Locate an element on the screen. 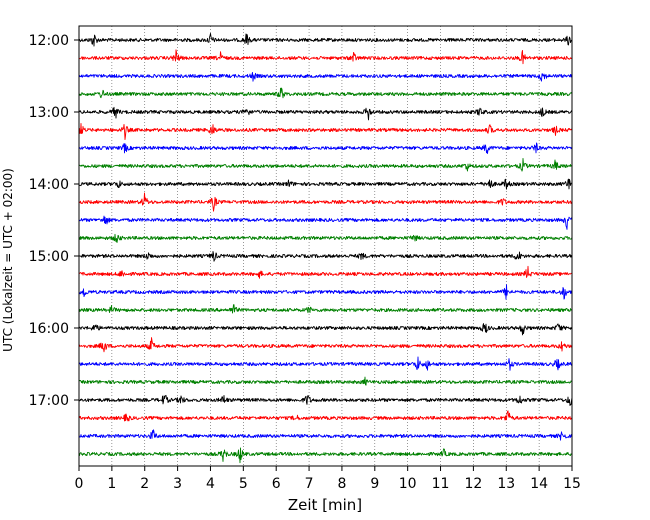  y-tick-label: 13:00 is located at coordinates (49, 113).